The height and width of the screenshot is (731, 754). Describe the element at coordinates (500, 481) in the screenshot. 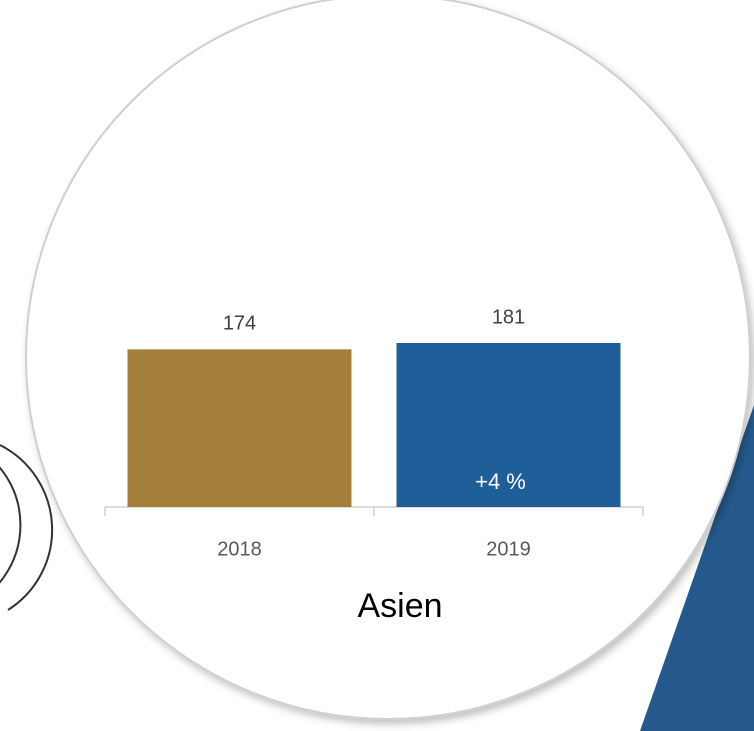

I see `annotation: +4 %` at that location.